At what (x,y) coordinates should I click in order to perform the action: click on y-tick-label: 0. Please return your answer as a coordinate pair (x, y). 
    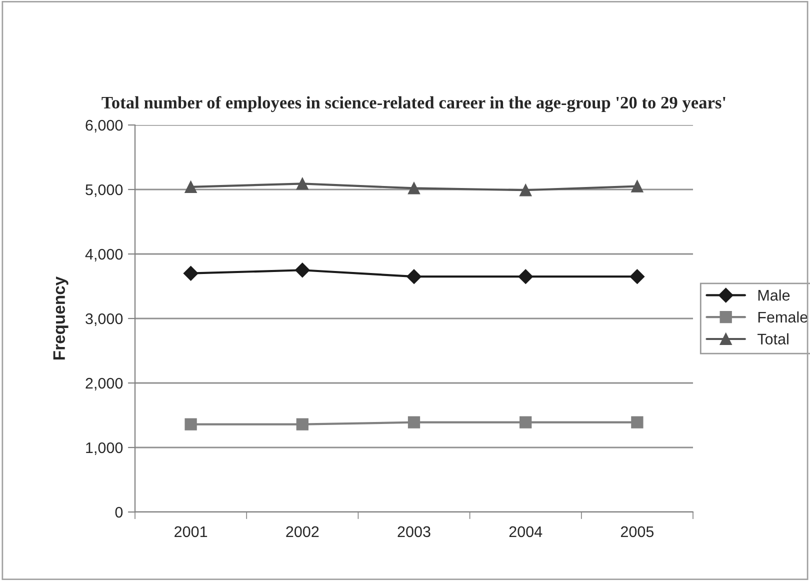
    Looking at the image, I should click on (119, 512).